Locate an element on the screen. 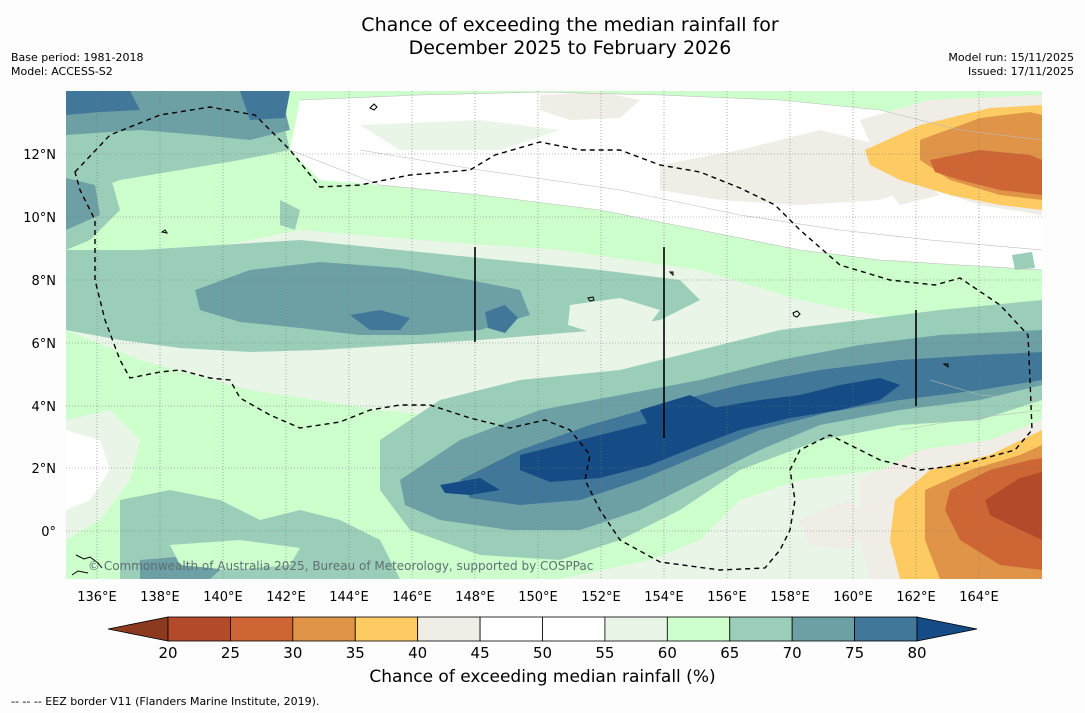  marker-lines is located at coordinates (695, 342).